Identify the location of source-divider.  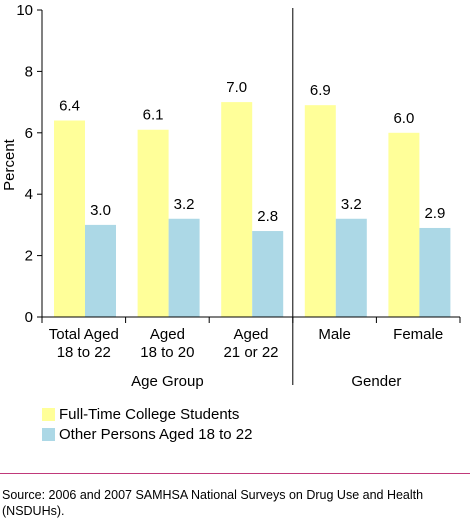
(235, 473).